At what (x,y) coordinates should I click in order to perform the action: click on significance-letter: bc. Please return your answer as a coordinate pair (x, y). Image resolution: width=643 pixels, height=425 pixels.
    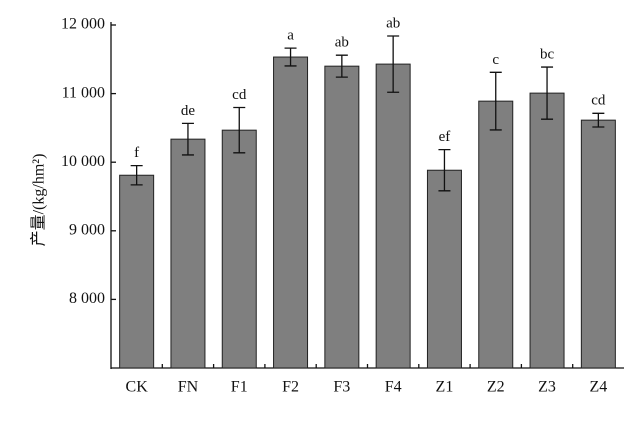
    Looking at the image, I should click on (547, 54).